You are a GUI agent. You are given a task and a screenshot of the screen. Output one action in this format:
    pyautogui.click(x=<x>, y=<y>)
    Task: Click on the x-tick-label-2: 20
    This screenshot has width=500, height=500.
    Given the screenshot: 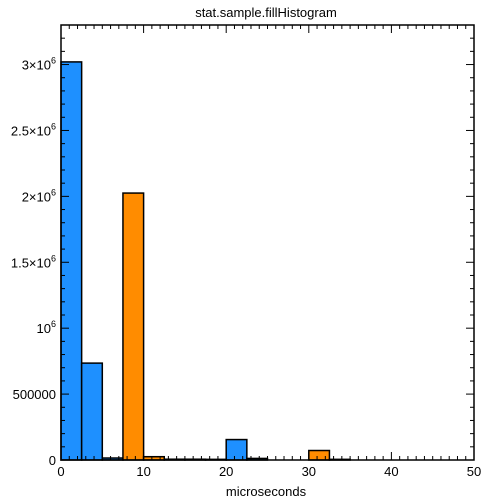 What is the action you would take?
    pyautogui.click(x=226, y=471)
    